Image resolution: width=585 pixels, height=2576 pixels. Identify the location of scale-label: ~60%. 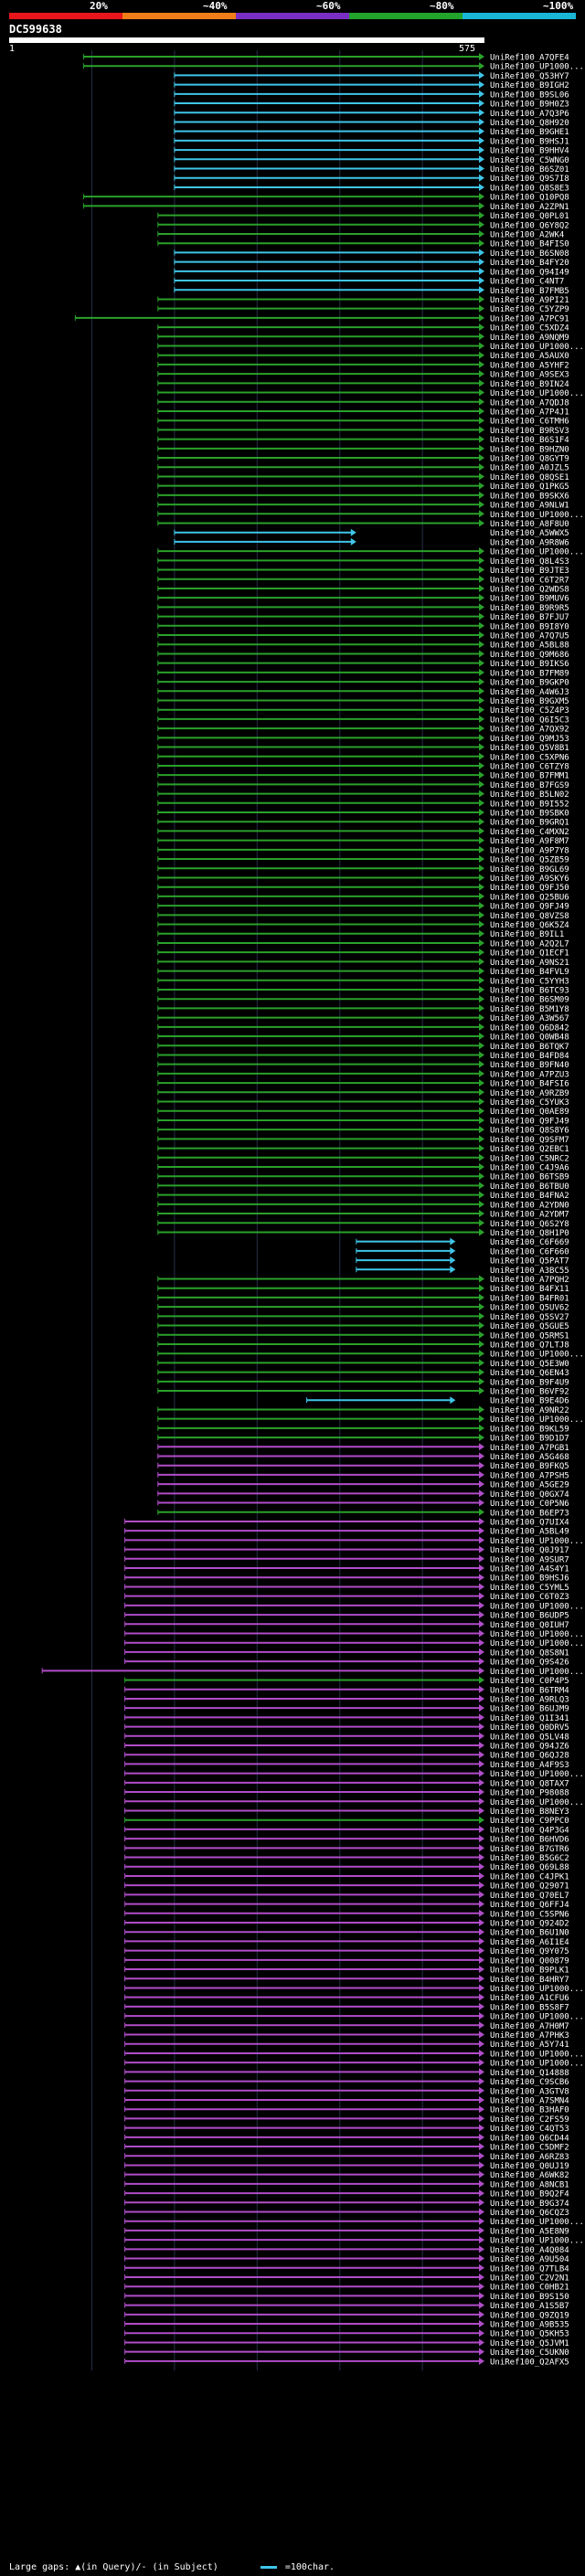
(328, 6).